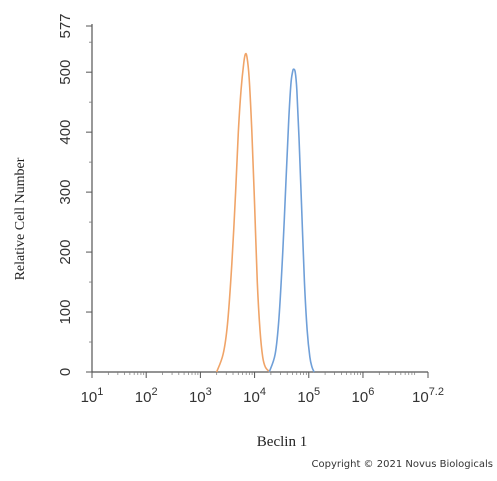  I want to click on x-tick-label: 10⁵, so click(308, 396).